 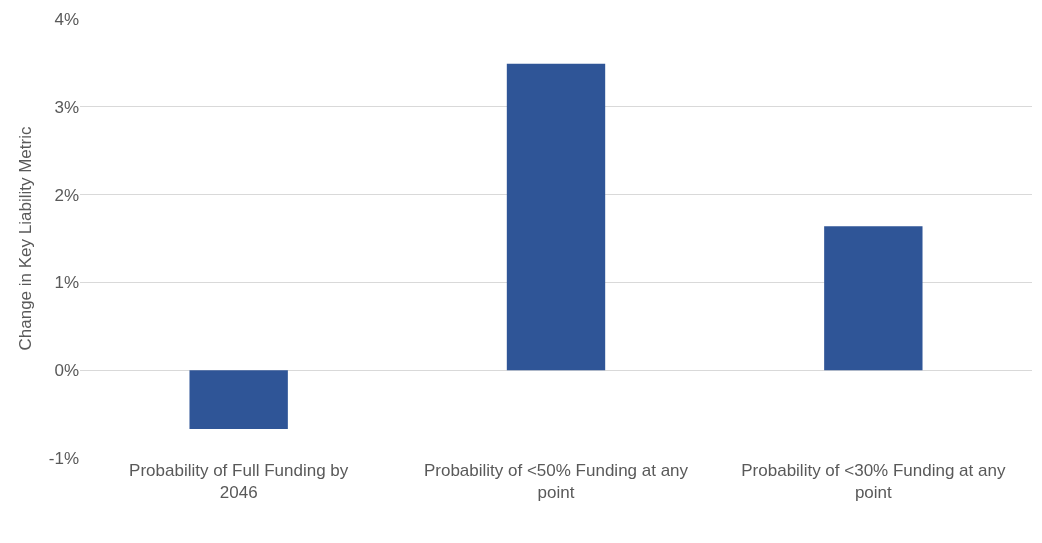 What do you see at coordinates (66, 283) in the screenshot?
I see `y-tick-label: 1%` at bounding box center [66, 283].